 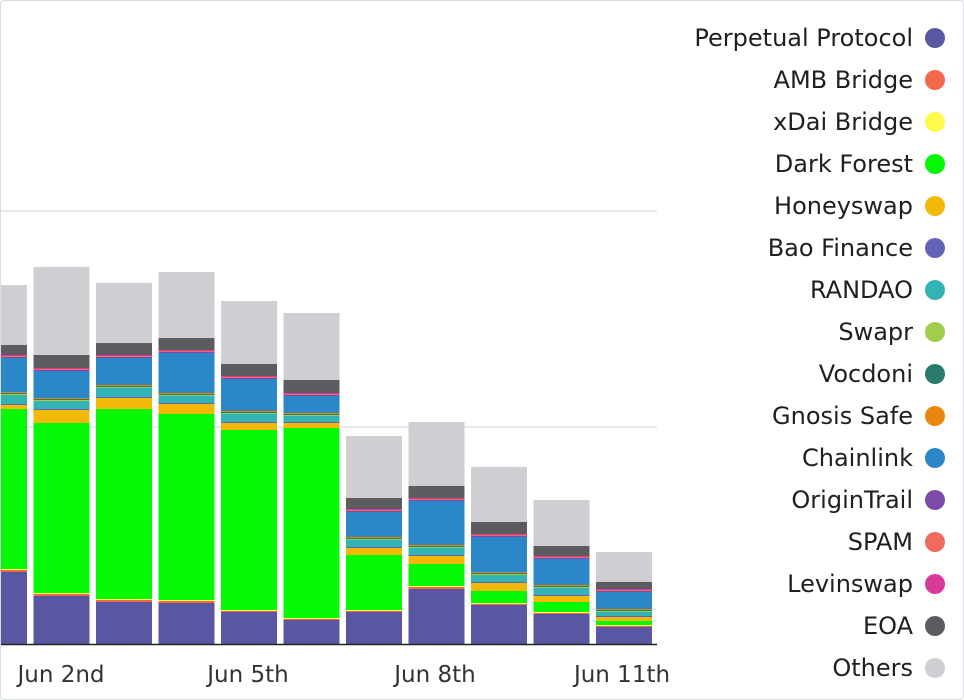 What do you see at coordinates (436, 533) in the screenshot?
I see `bar-stack-jun-8th` at bounding box center [436, 533].